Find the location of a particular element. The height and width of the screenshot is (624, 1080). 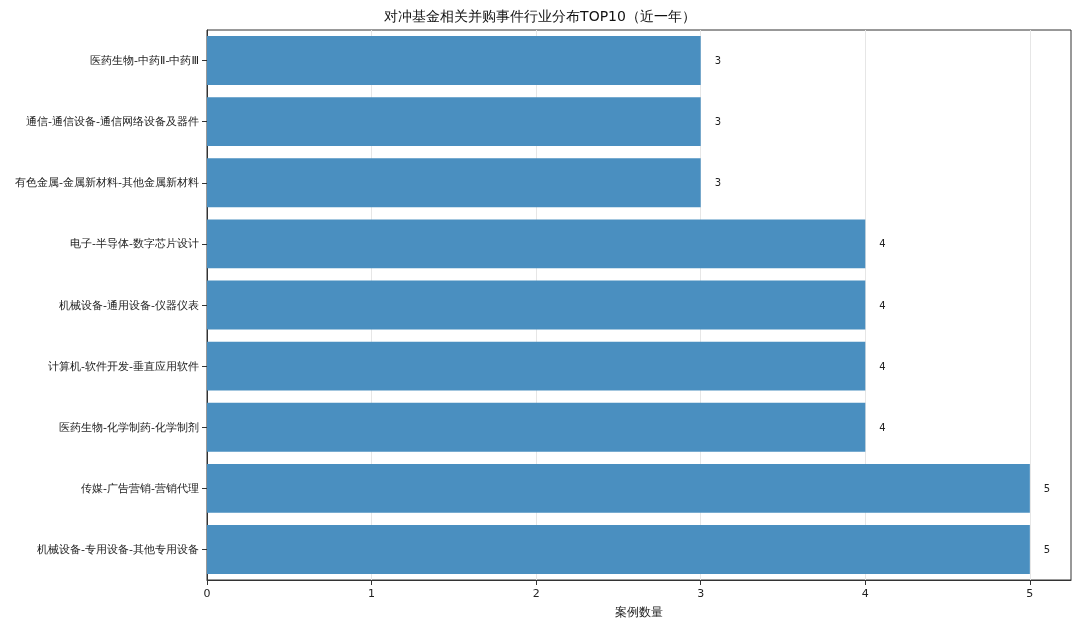

y-tick-label: 机械设备-专用设备-其他专用设备 is located at coordinates (118, 549).